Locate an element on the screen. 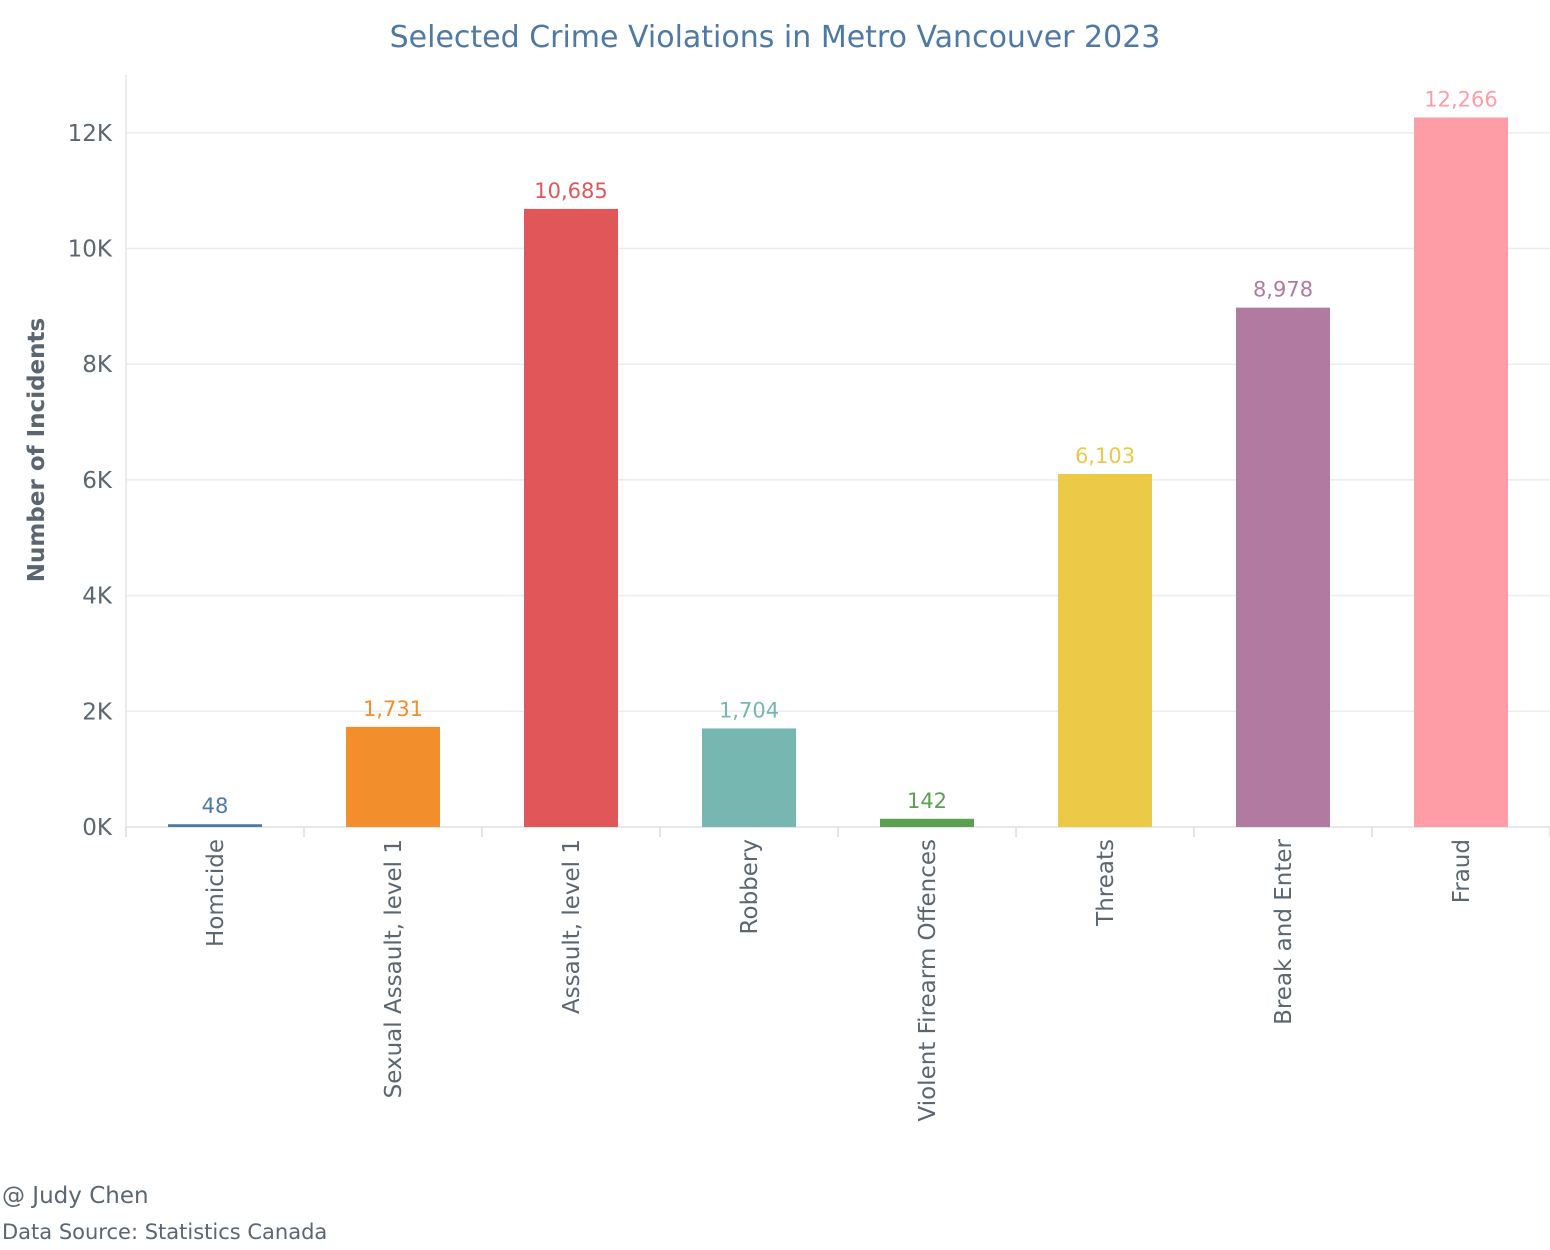  x-tick-label: Sexual Assault, level 1 is located at coordinates (394, 968).